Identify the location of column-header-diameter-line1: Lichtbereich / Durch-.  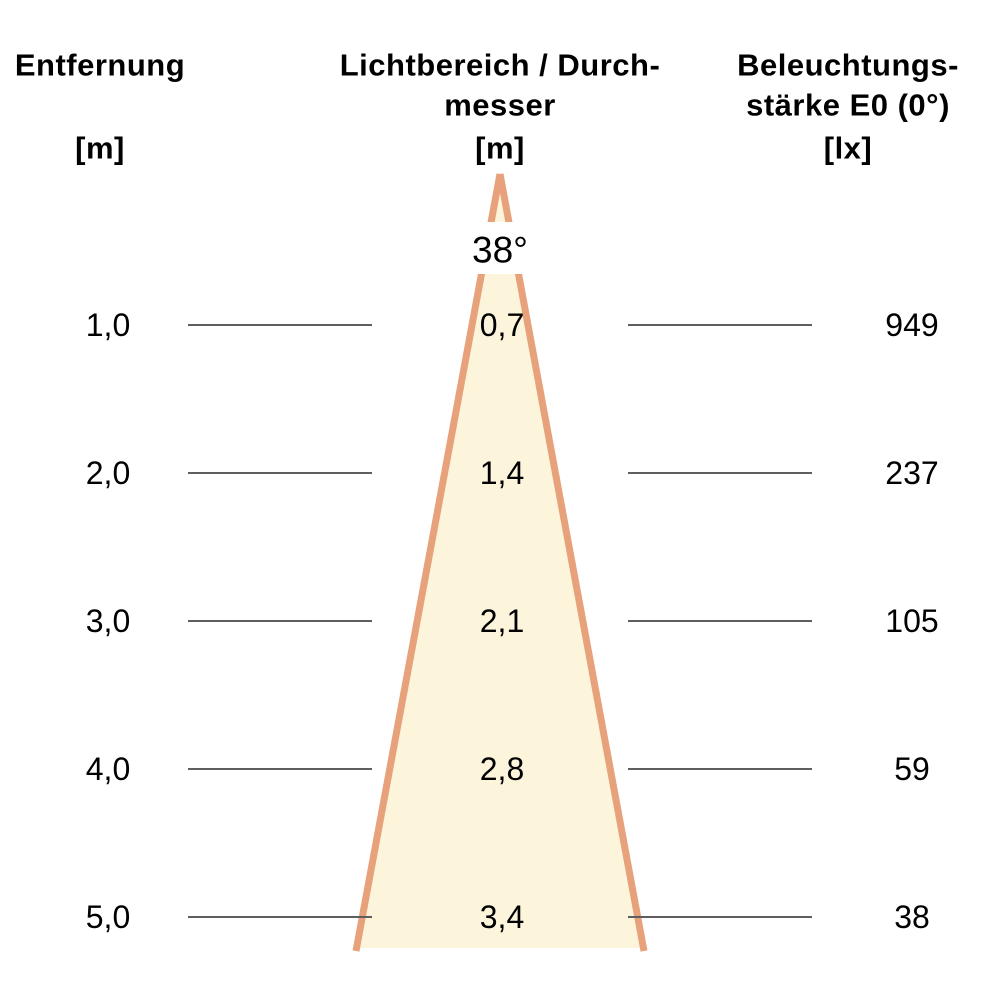
(500, 65).